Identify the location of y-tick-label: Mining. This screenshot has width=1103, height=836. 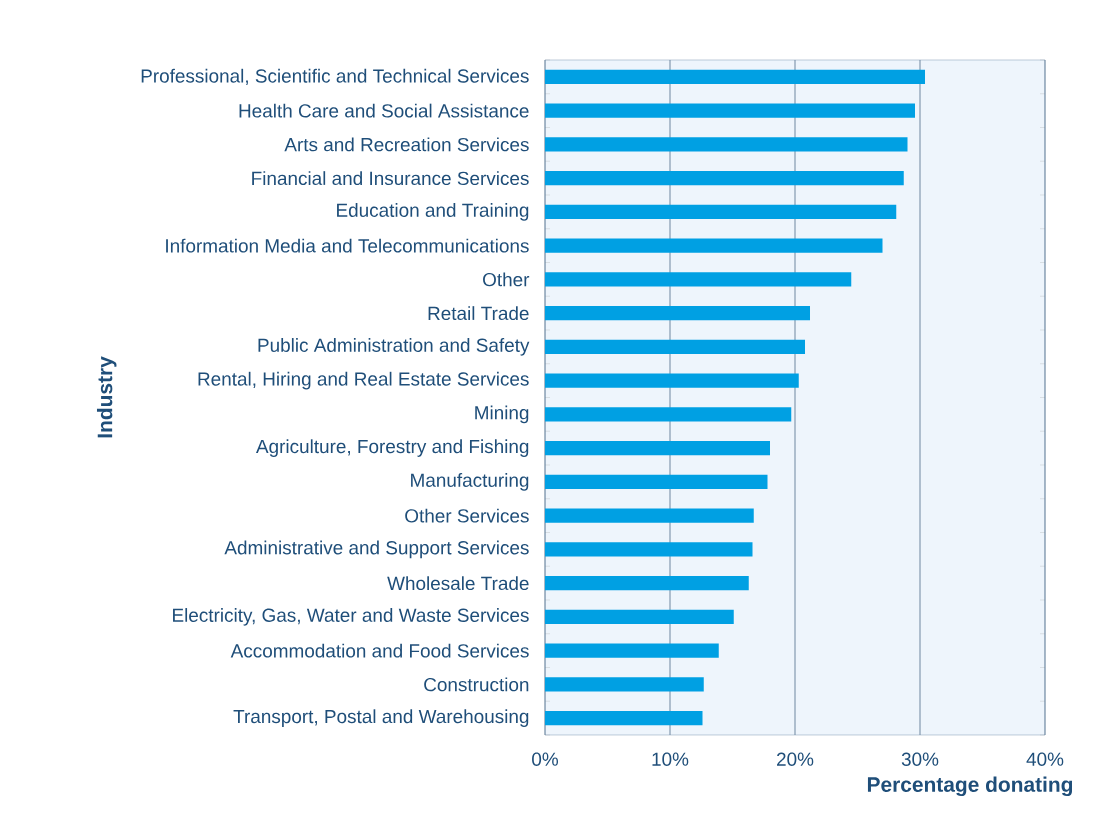
(502, 414).